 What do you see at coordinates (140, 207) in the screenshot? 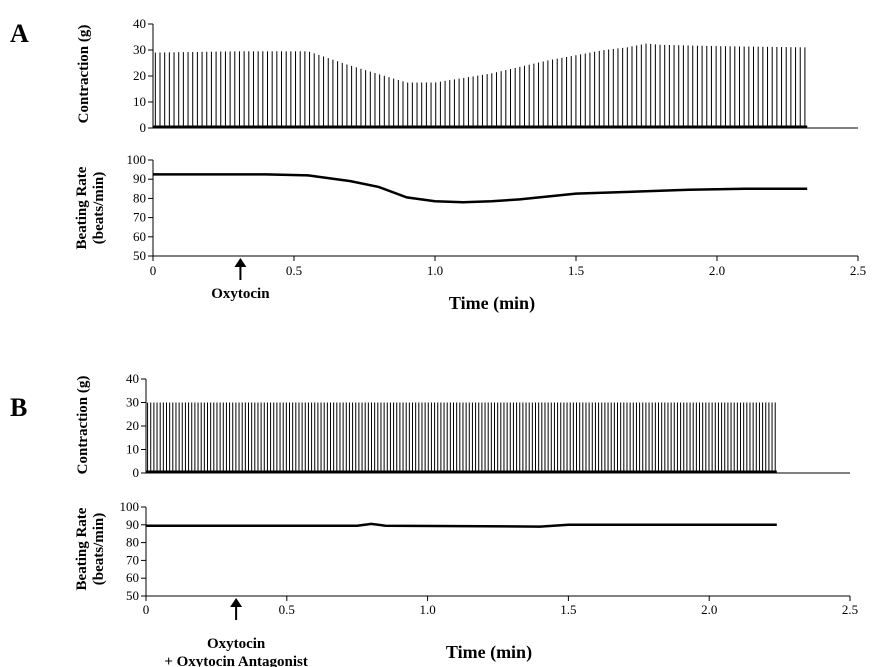
I see `rate-yticks-a: 50 60 70 80 90 100` at bounding box center [140, 207].